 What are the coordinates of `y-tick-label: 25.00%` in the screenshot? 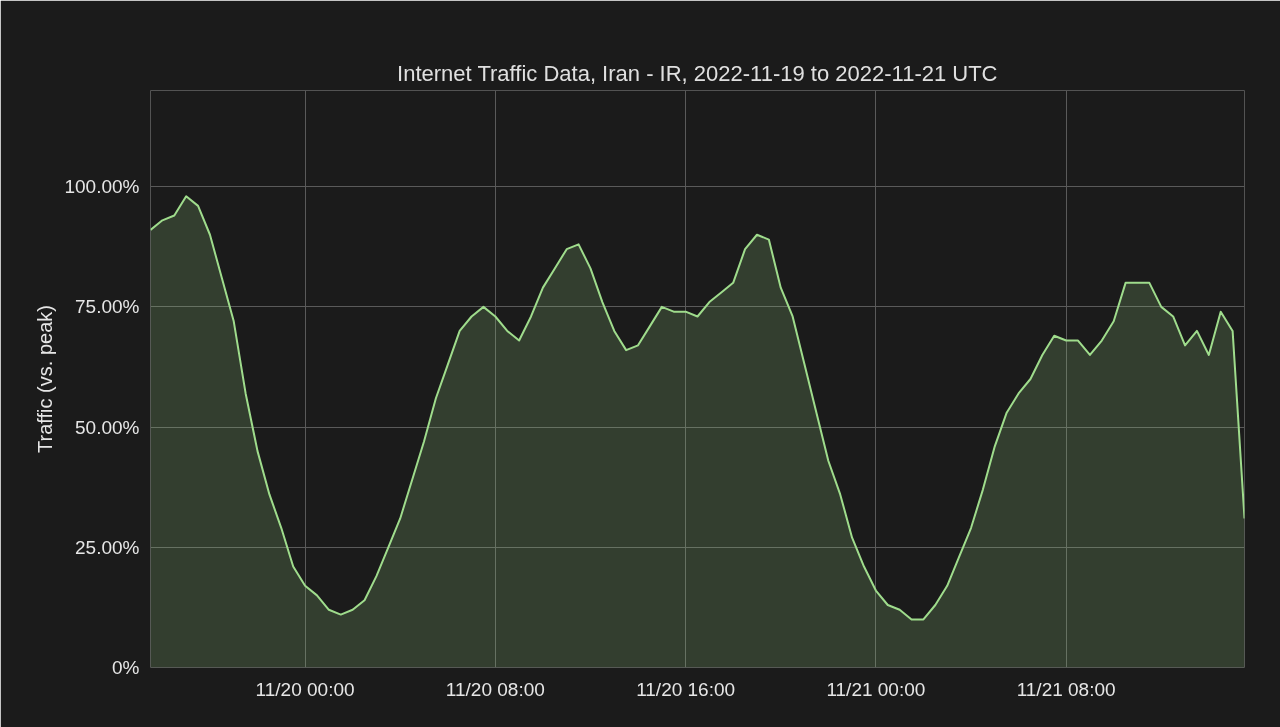 It's located at (107, 547).